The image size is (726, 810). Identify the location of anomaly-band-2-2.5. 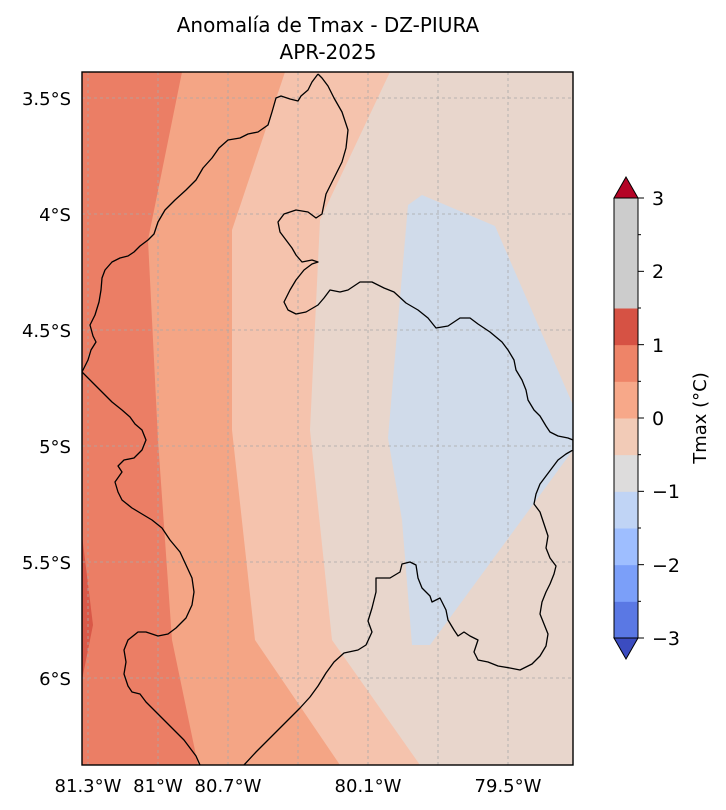
(87, 607).